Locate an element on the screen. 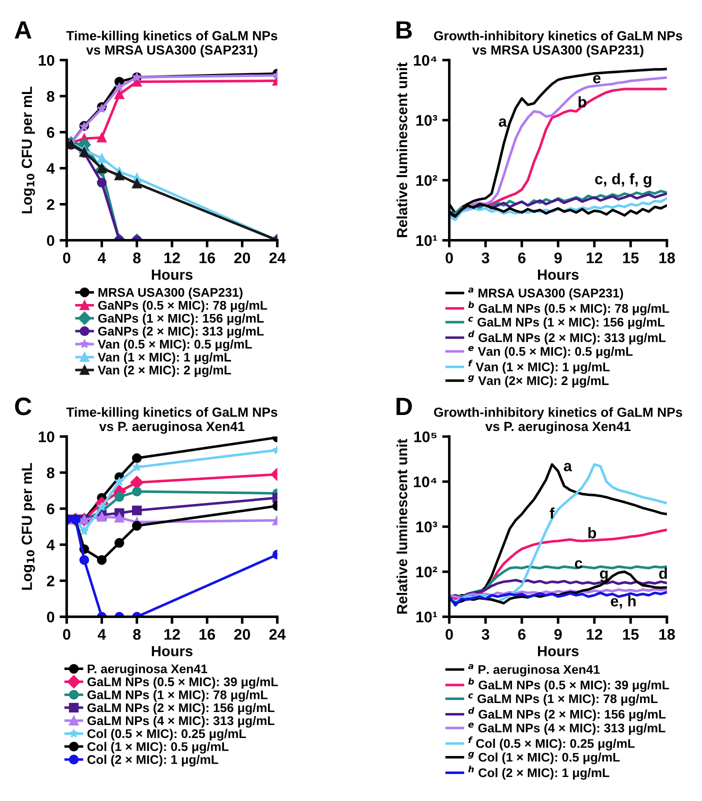 The image size is (702, 801). chart-title: Growth-inhibitory kinetics of GaLM NPs vs MRSA USA300 (SAP231) is located at coordinates (558, 44).